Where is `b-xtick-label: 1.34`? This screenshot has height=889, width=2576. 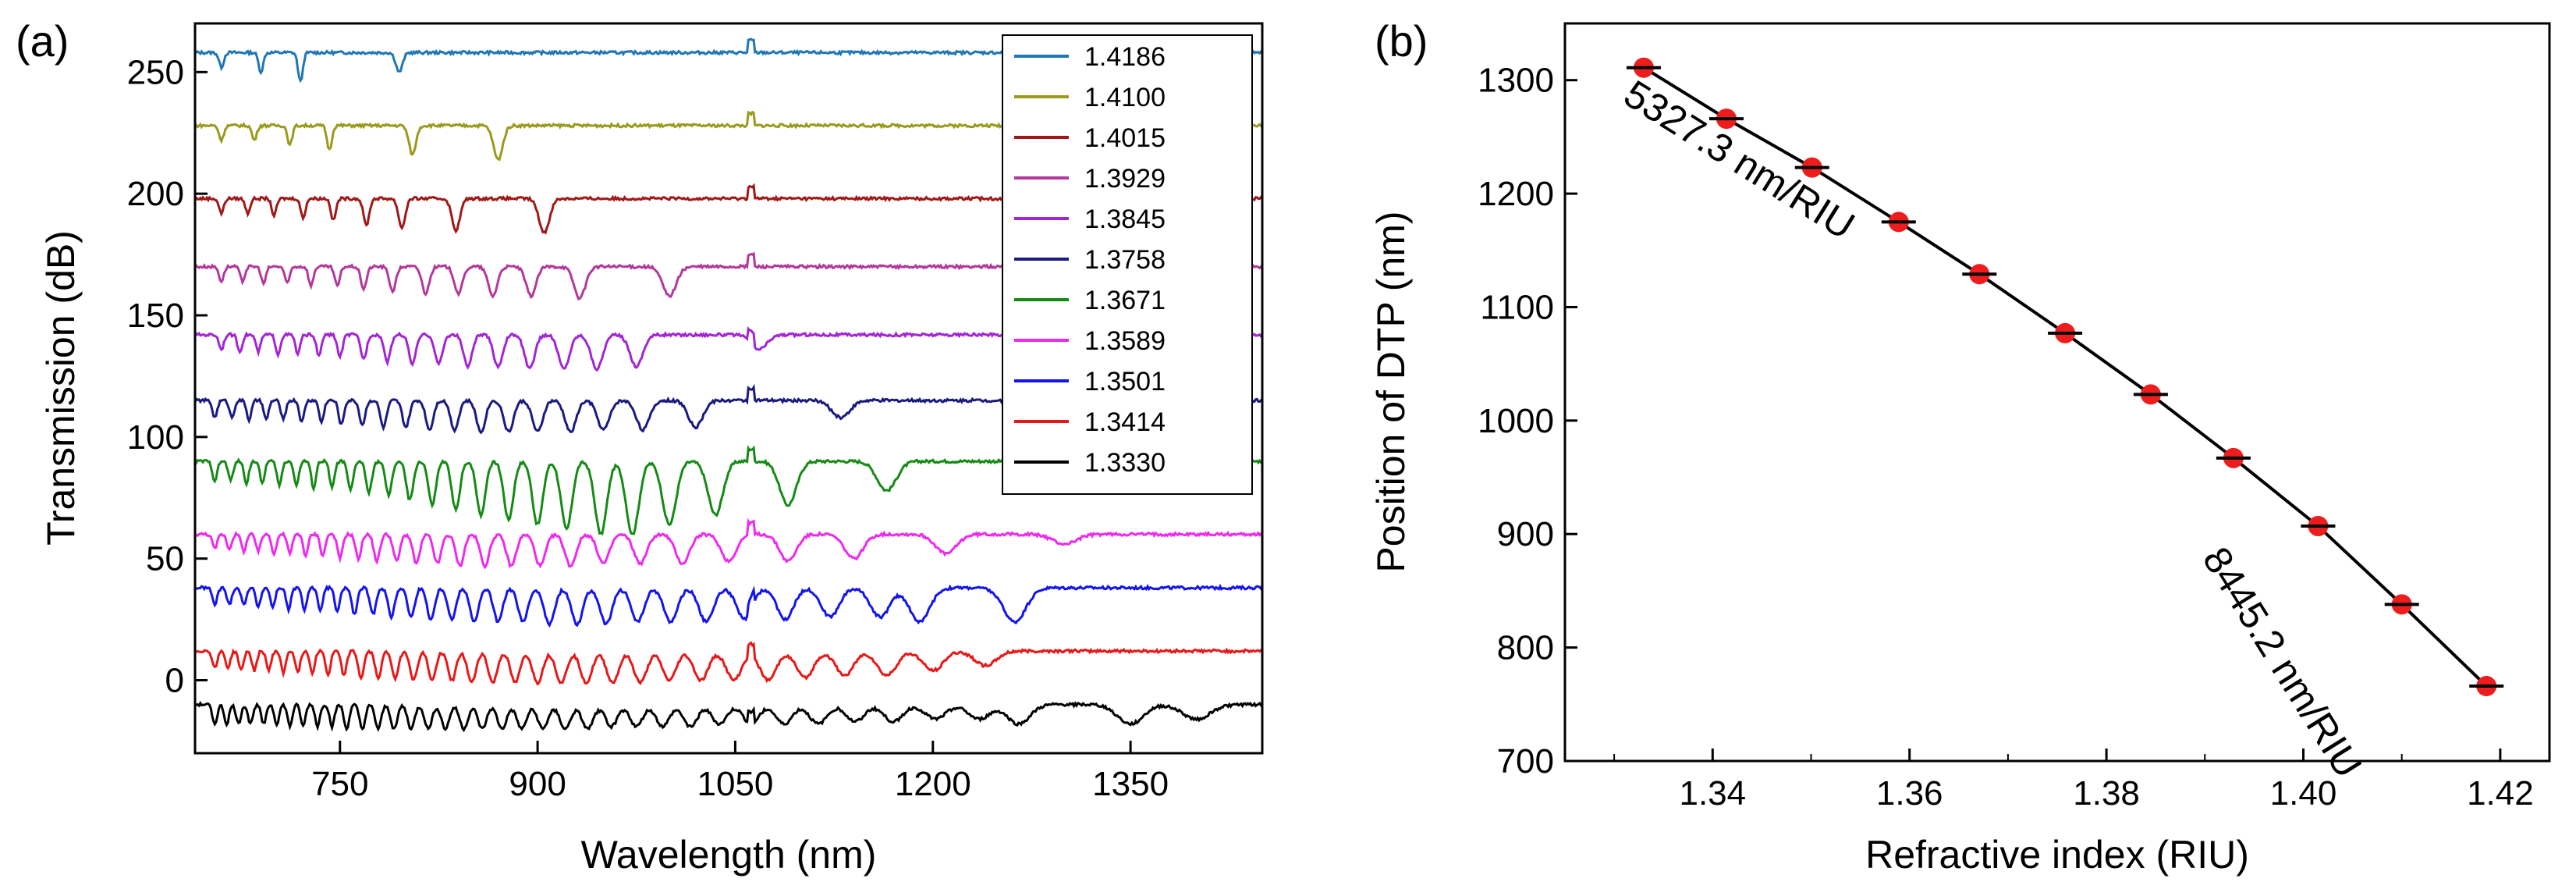
b-xtick-label: 1.34 is located at coordinates (1712, 793).